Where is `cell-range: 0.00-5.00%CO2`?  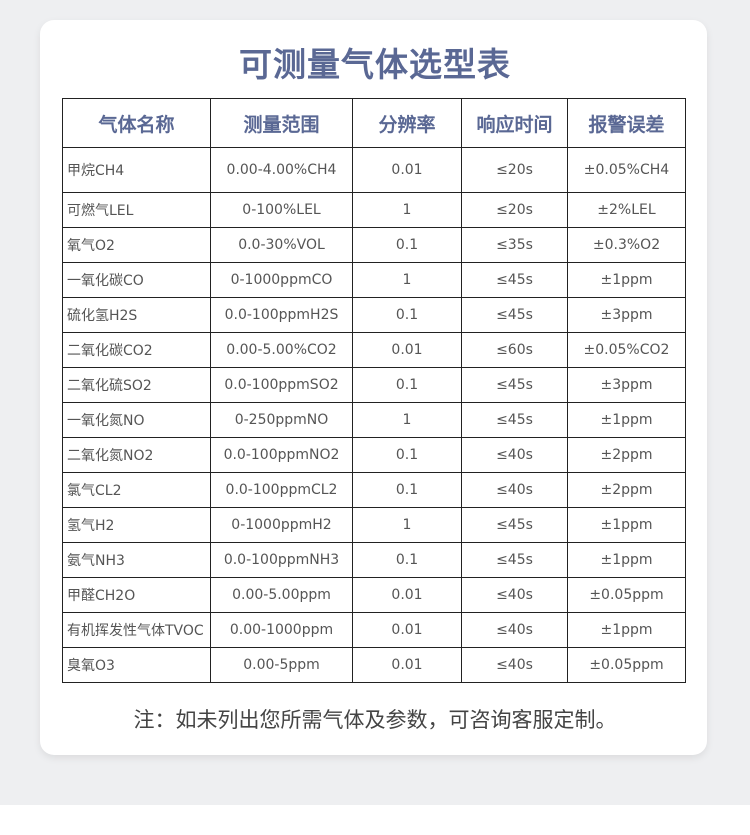 cell-range: 0.00-5.00%CO2 is located at coordinates (281, 350).